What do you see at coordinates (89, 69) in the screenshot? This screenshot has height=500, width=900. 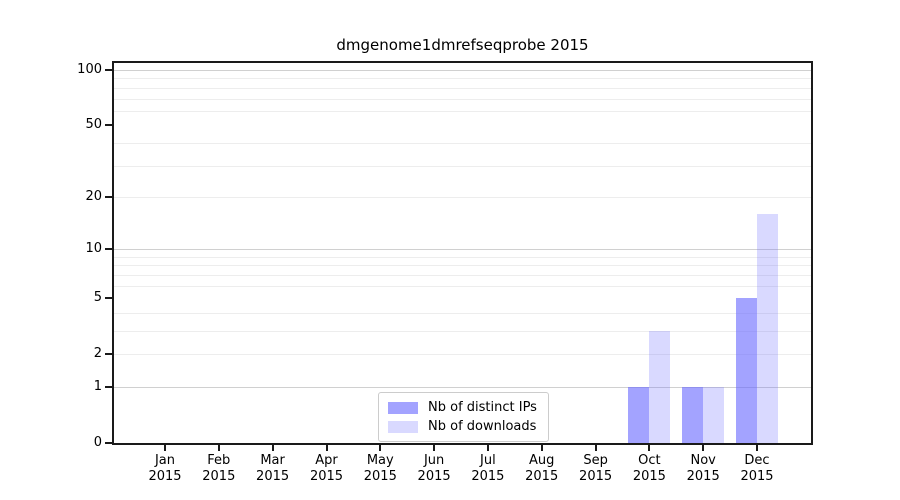 I see `y-tick-label: 100` at bounding box center [89, 69].